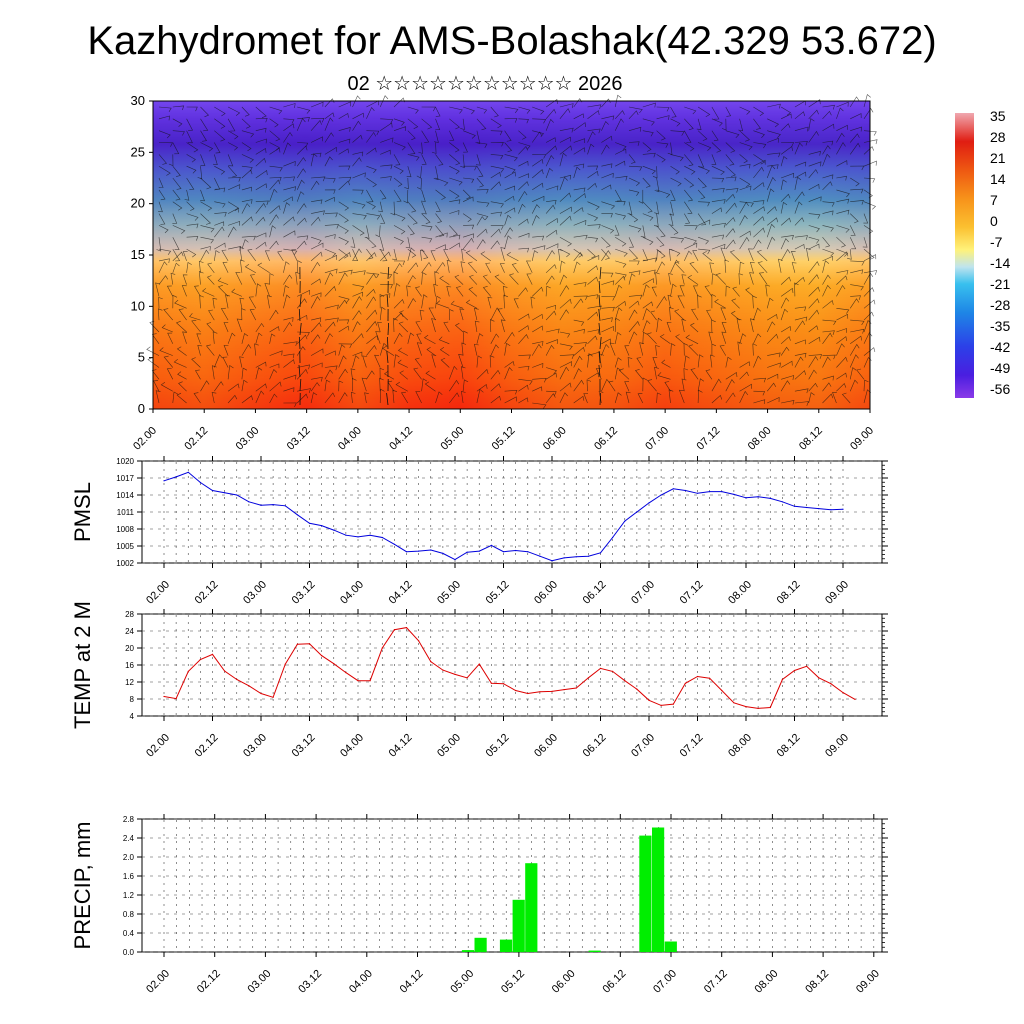 Image resolution: width=1024 pixels, height=1024 pixels. Describe the element at coordinates (480, 945) in the screenshot. I see `precip-bar` at that location.